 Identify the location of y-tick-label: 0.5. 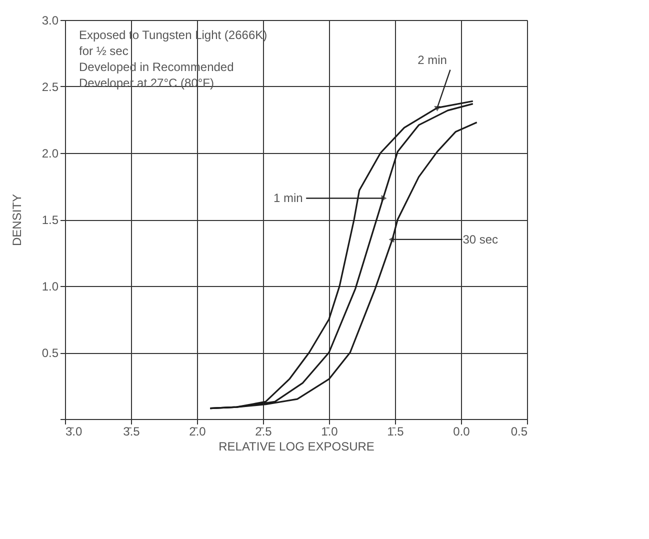
(50, 353).